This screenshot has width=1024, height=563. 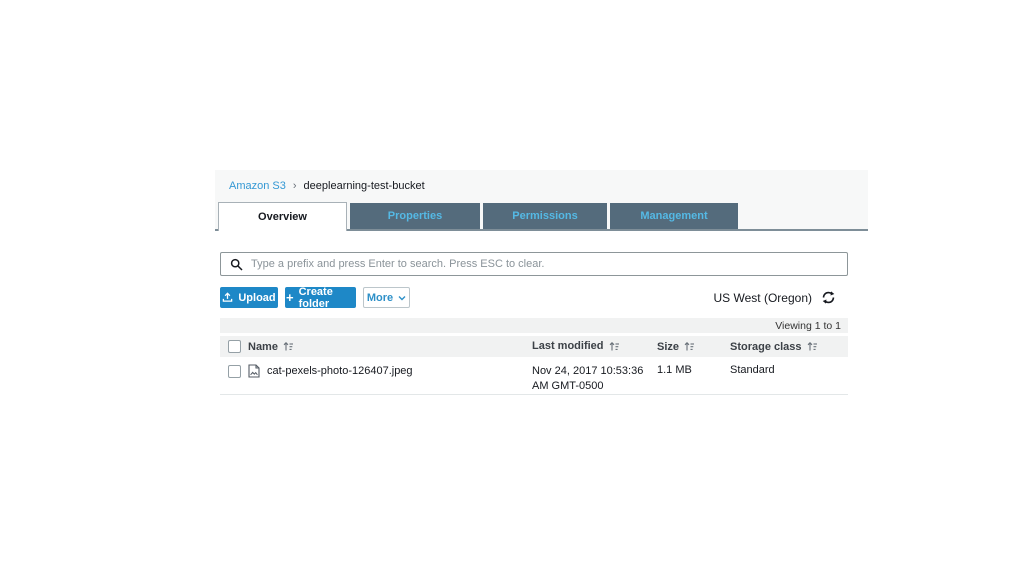 I want to click on column-header-last-modified: Last modified, so click(x=594, y=346).